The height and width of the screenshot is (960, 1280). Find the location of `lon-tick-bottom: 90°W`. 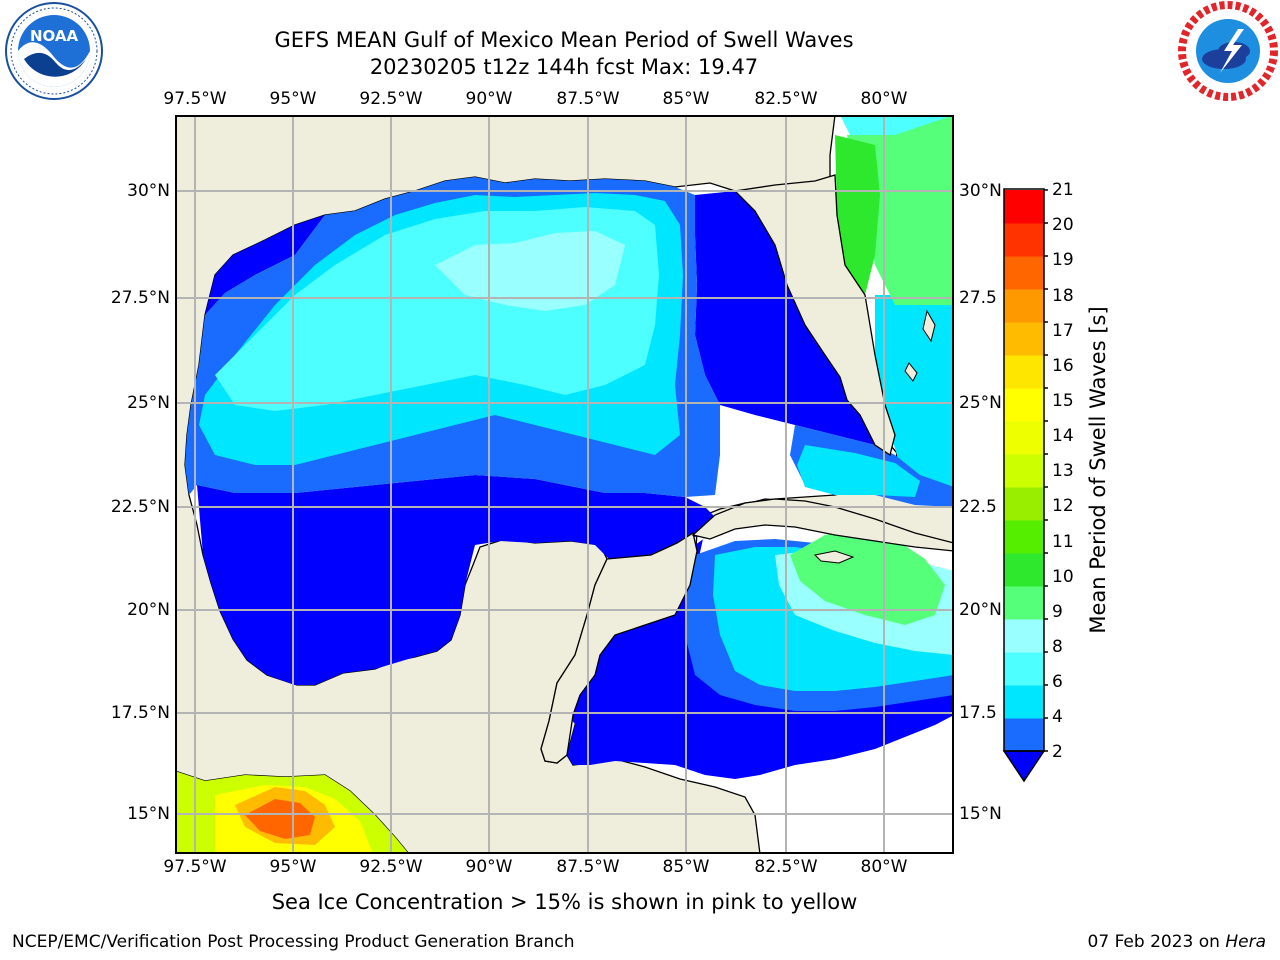

lon-tick-bottom: 90°W is located at coordinates (489, 867).